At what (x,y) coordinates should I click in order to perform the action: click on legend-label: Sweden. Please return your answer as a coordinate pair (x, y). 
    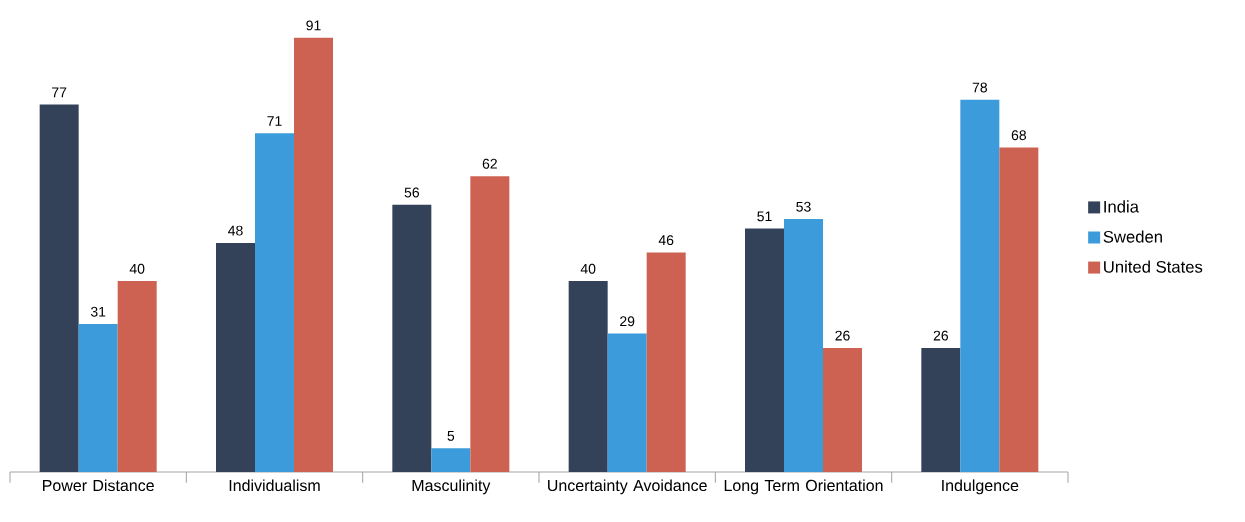
    Looking at the image, I should click on (1132, 236).